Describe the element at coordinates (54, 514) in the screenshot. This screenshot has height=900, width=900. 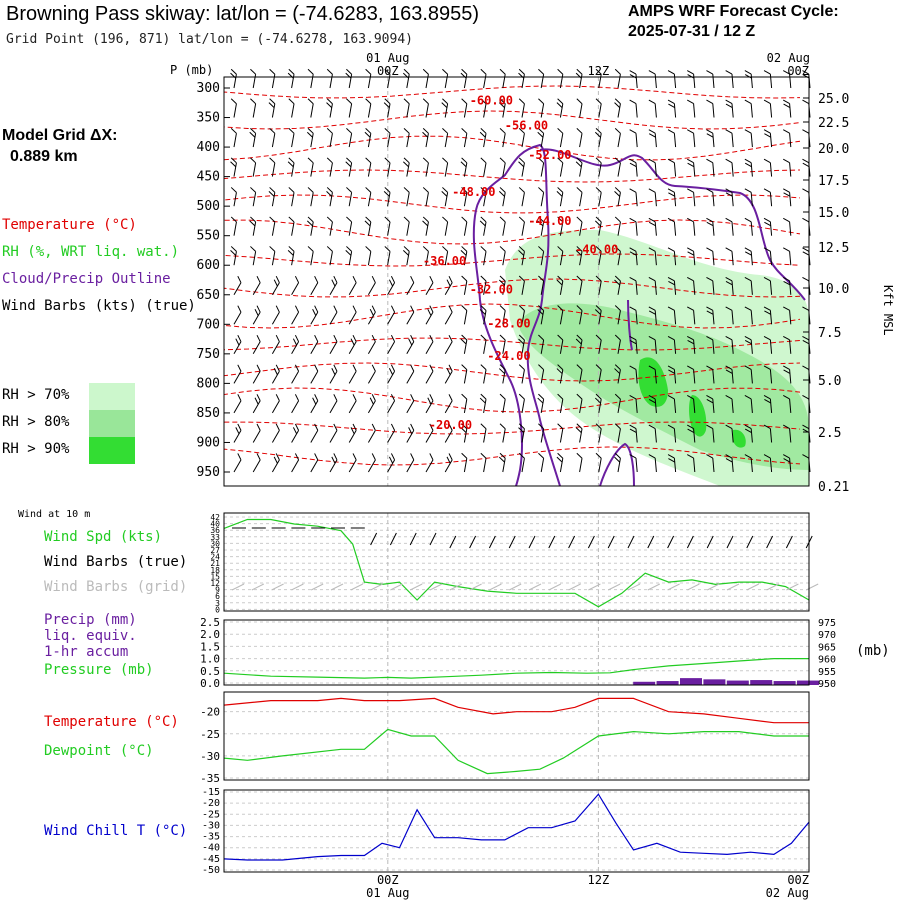
I see `wind10m-label: Wind at 10 m` at that location.